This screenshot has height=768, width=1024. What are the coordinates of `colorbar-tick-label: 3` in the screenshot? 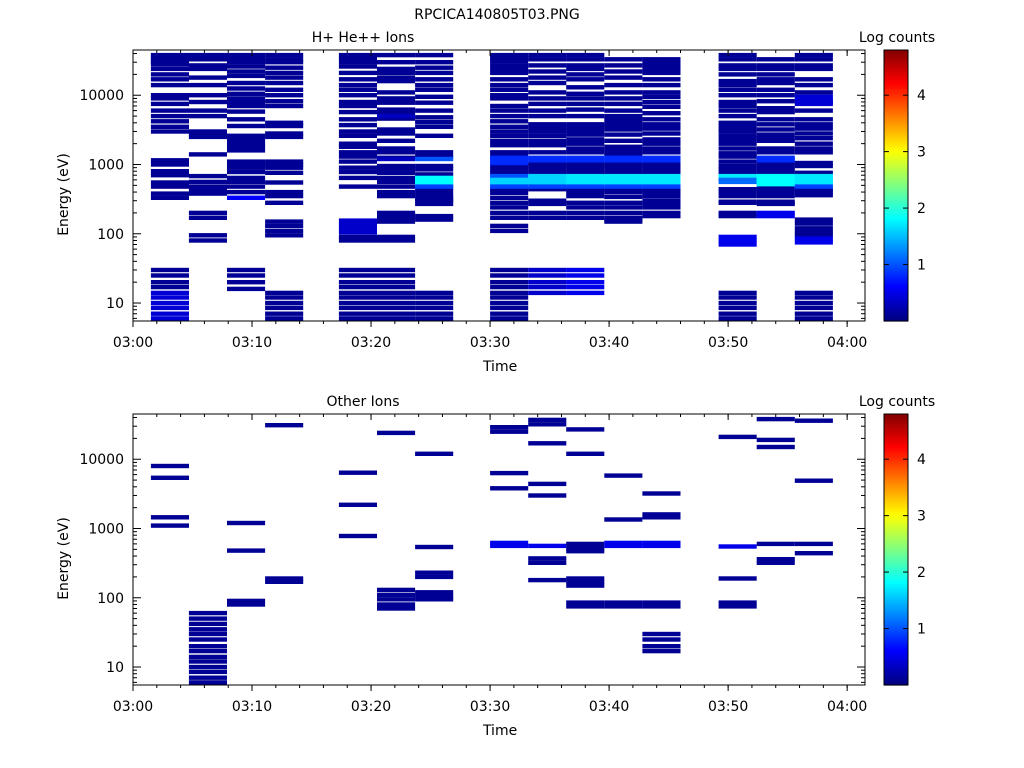 It's located at (921, 517).